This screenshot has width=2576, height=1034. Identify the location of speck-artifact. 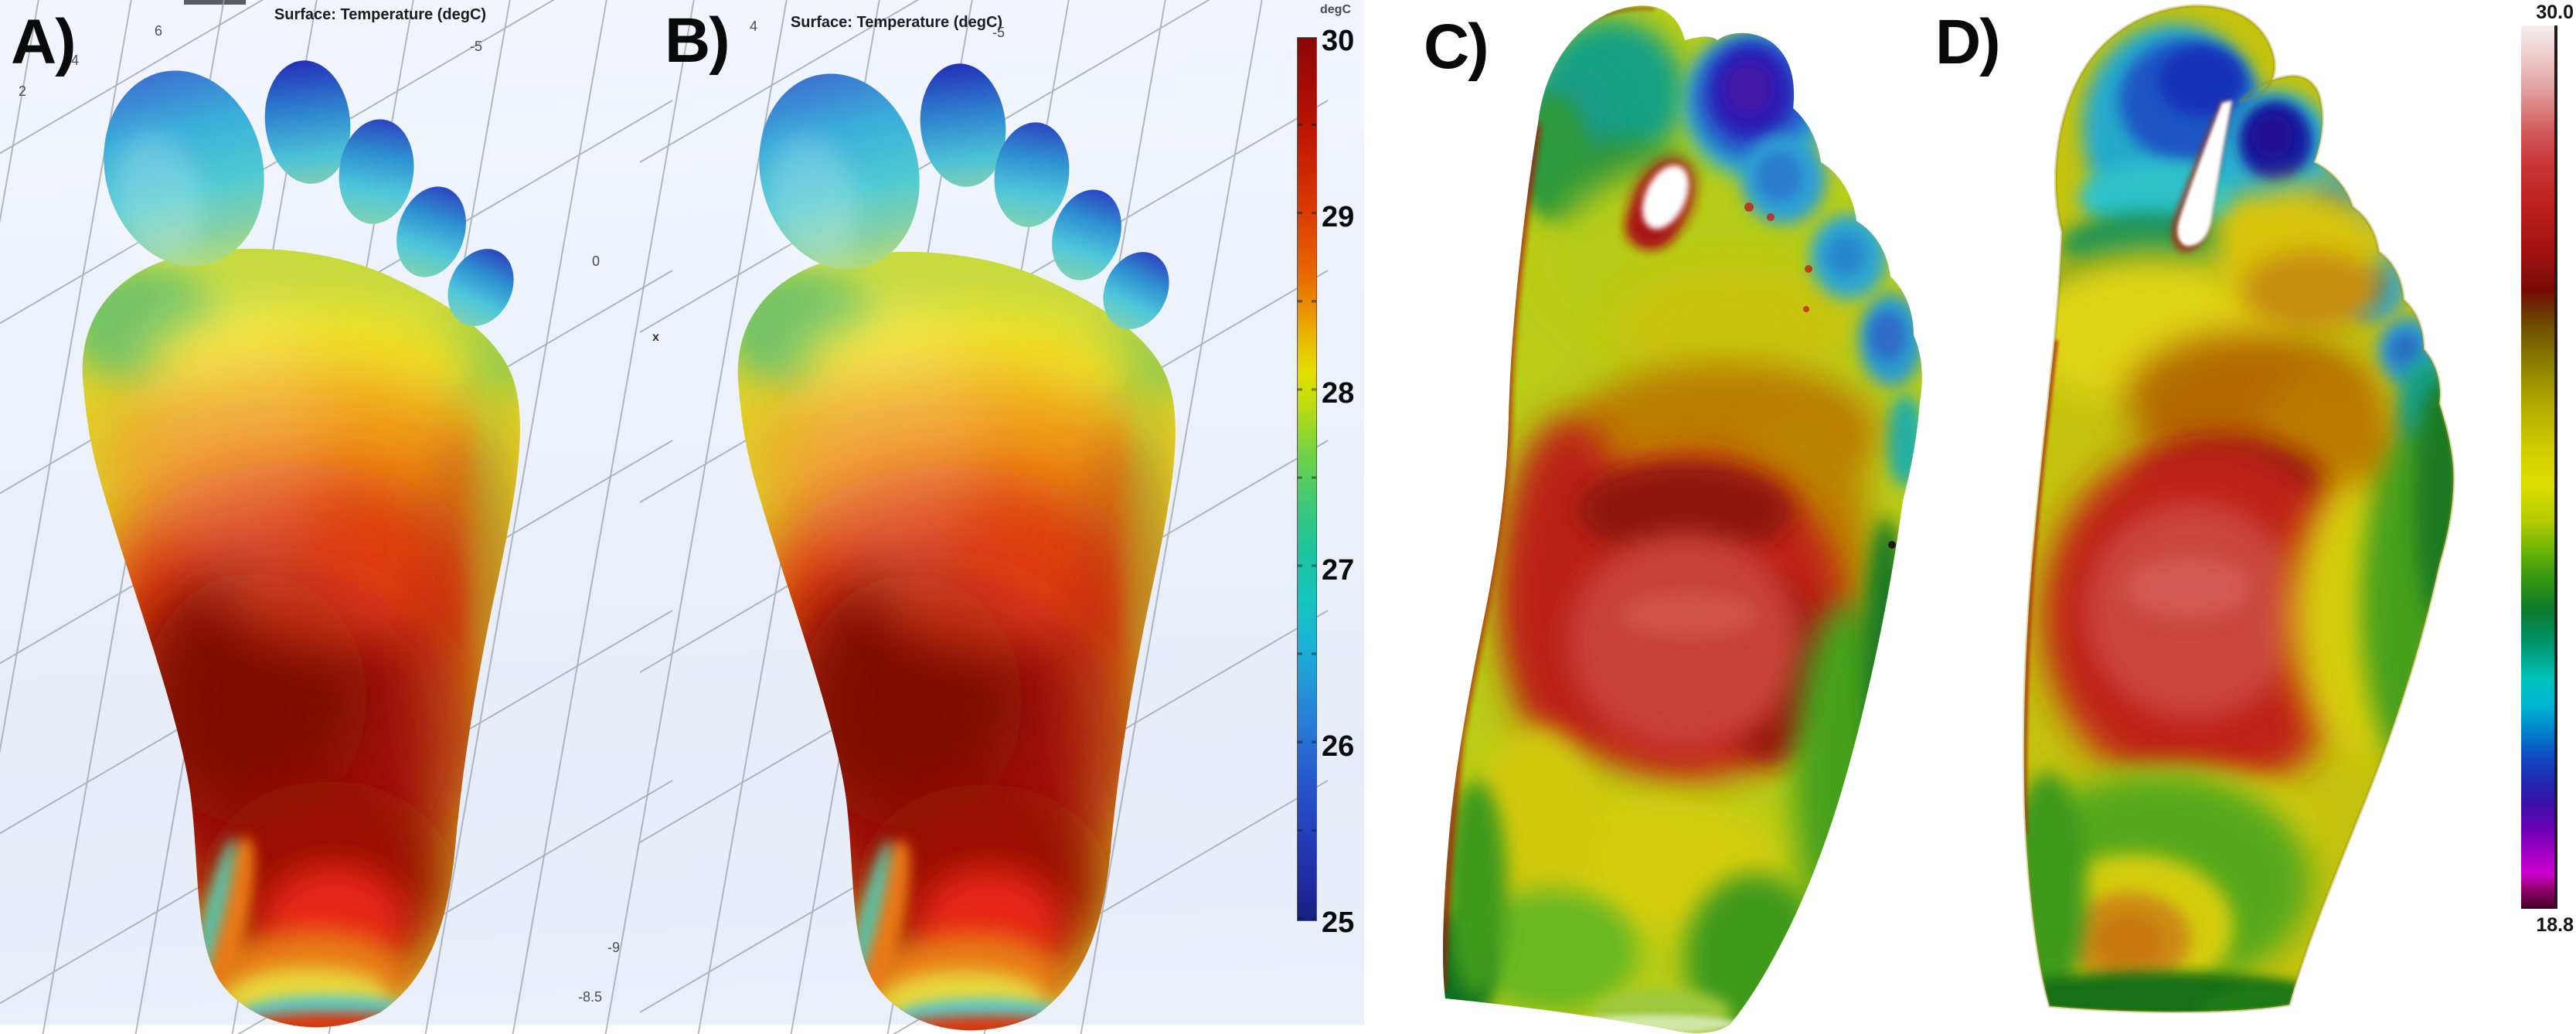
(1892, 545).